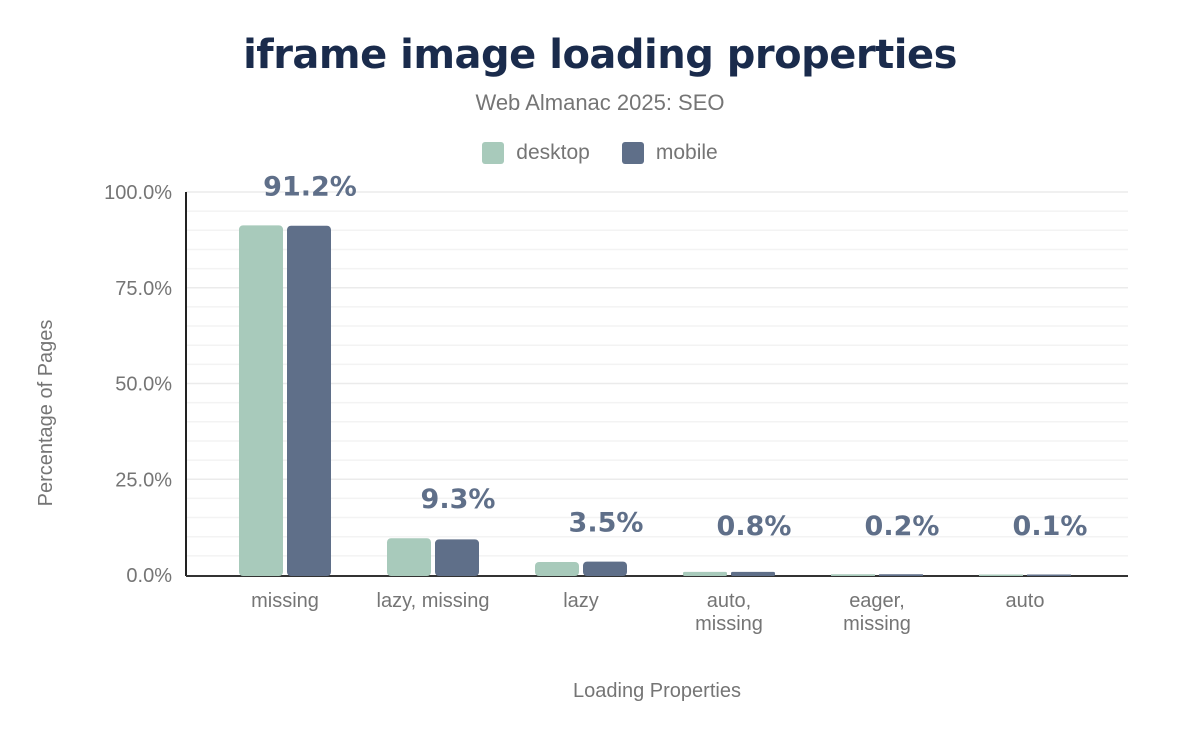 Image resolution: width=1200 pixels, height=742 pixels. What do you see at coordinates (553, 152) in the screenshot?
I see `legend-label-desktop: desktop` at bounding box center [553, 152].